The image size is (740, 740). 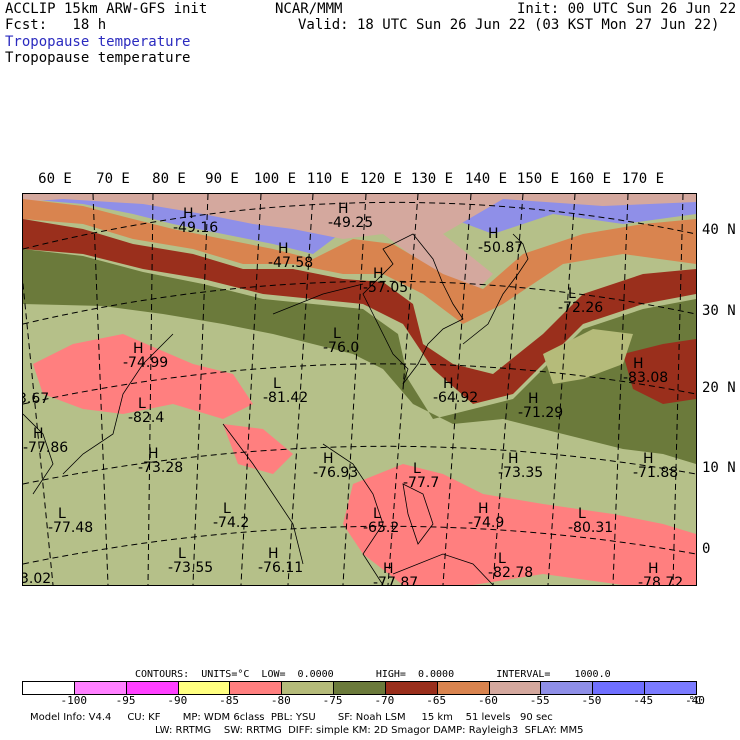 What do you see at coordinates (519, 524) in the screenshot?
I see `field-patch-salmon-south` at bounding box center [519, 524].